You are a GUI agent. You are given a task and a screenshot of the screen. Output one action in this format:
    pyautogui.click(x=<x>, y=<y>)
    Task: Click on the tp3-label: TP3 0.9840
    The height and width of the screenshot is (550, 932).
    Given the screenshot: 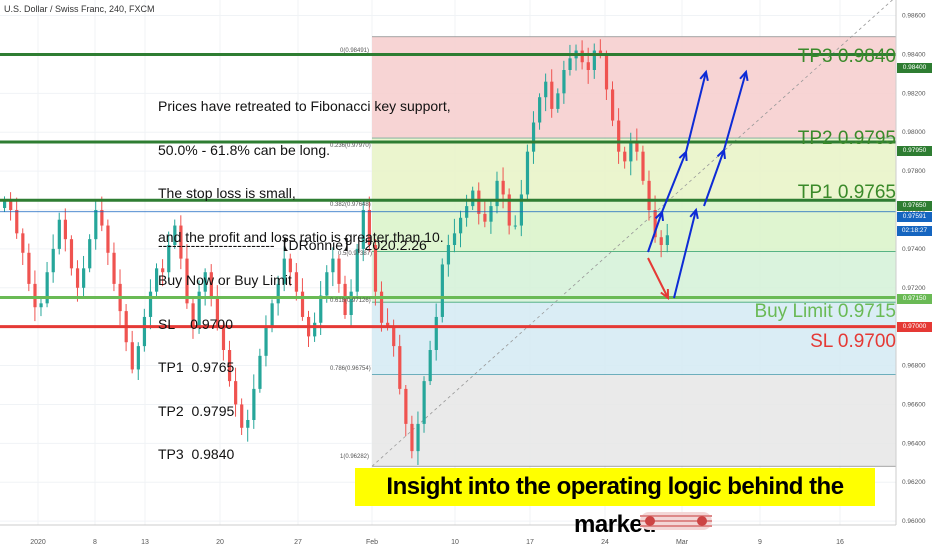 What is the action you would take?
    pyautogui.click(x=846, y=56)
    